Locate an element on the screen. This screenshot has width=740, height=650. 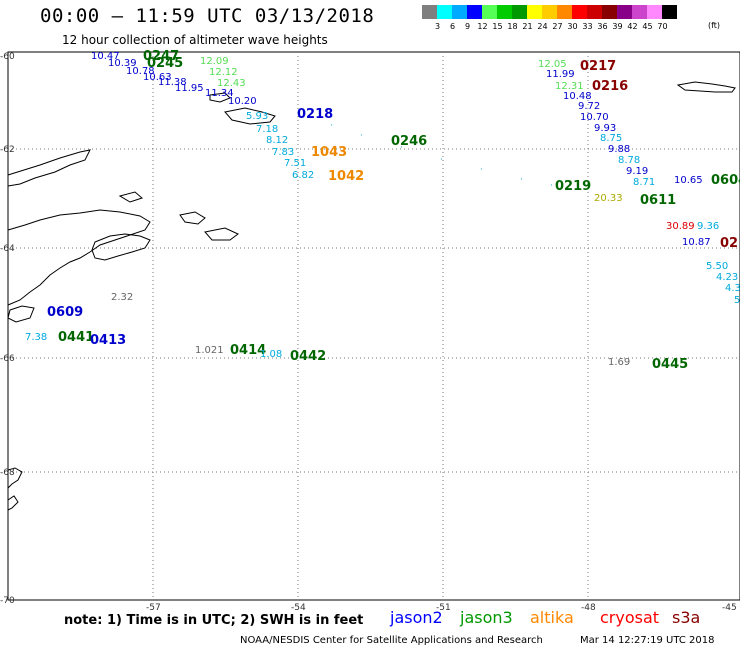
wave-height-label: 5 is located at coordinates (737, 300).